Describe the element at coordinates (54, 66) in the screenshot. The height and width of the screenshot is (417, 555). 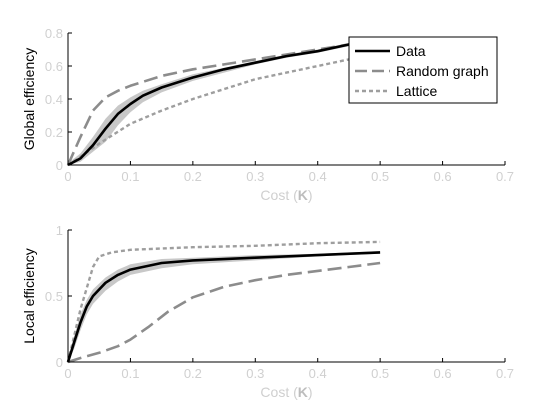
I see `y-tick-label: 0.6` at that location.